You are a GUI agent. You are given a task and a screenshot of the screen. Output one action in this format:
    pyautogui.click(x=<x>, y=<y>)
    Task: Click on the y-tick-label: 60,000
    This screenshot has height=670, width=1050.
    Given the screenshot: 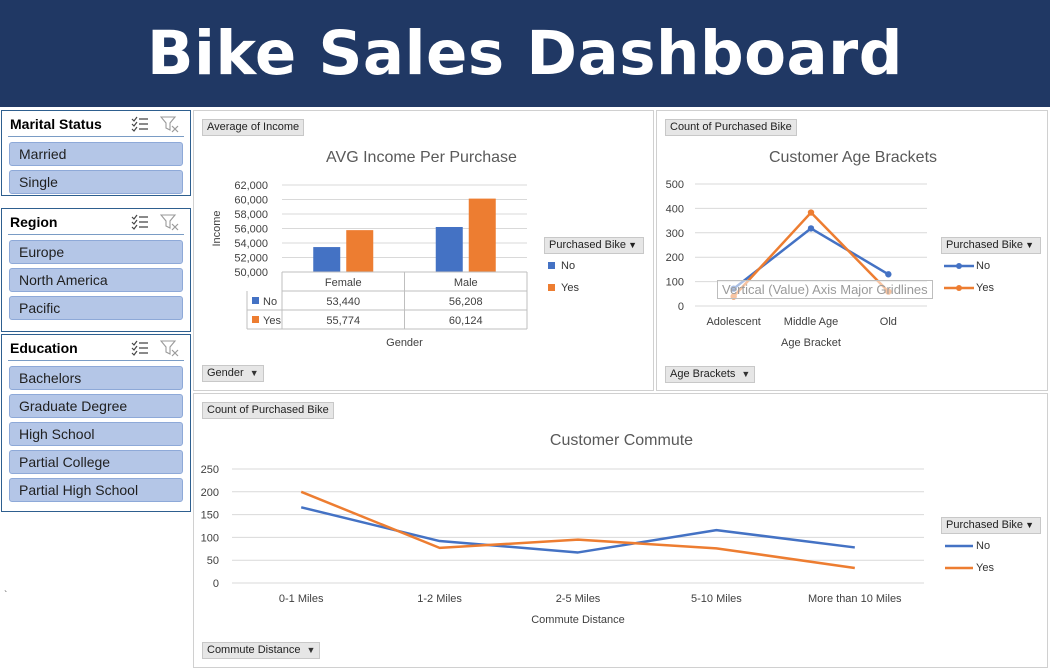 What is the action you would take?
    pyautogui.click(x=251, y=201)
    